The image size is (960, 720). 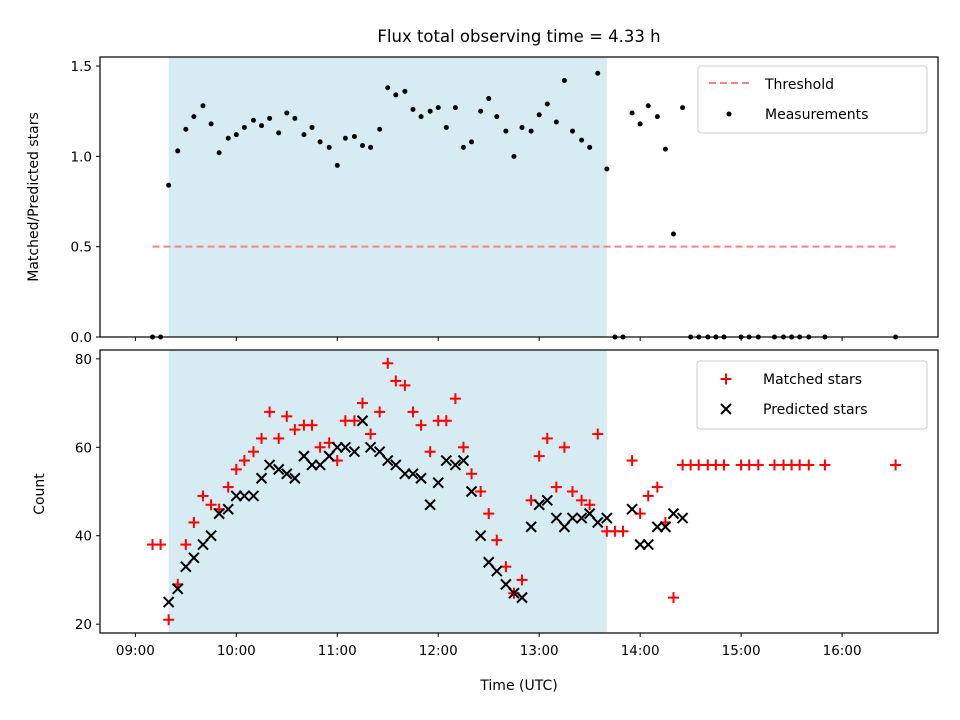 What do you see at coordinates (640, 651) in the screenshot?
I see `bottom-x-tick-label: 14:00` at bounding box center [640, 651].